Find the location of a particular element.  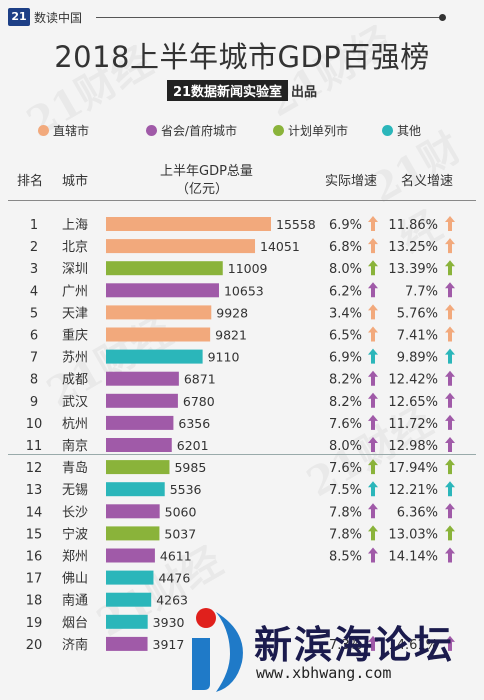

city-label: 北京 is located at coordinates (75, 247).